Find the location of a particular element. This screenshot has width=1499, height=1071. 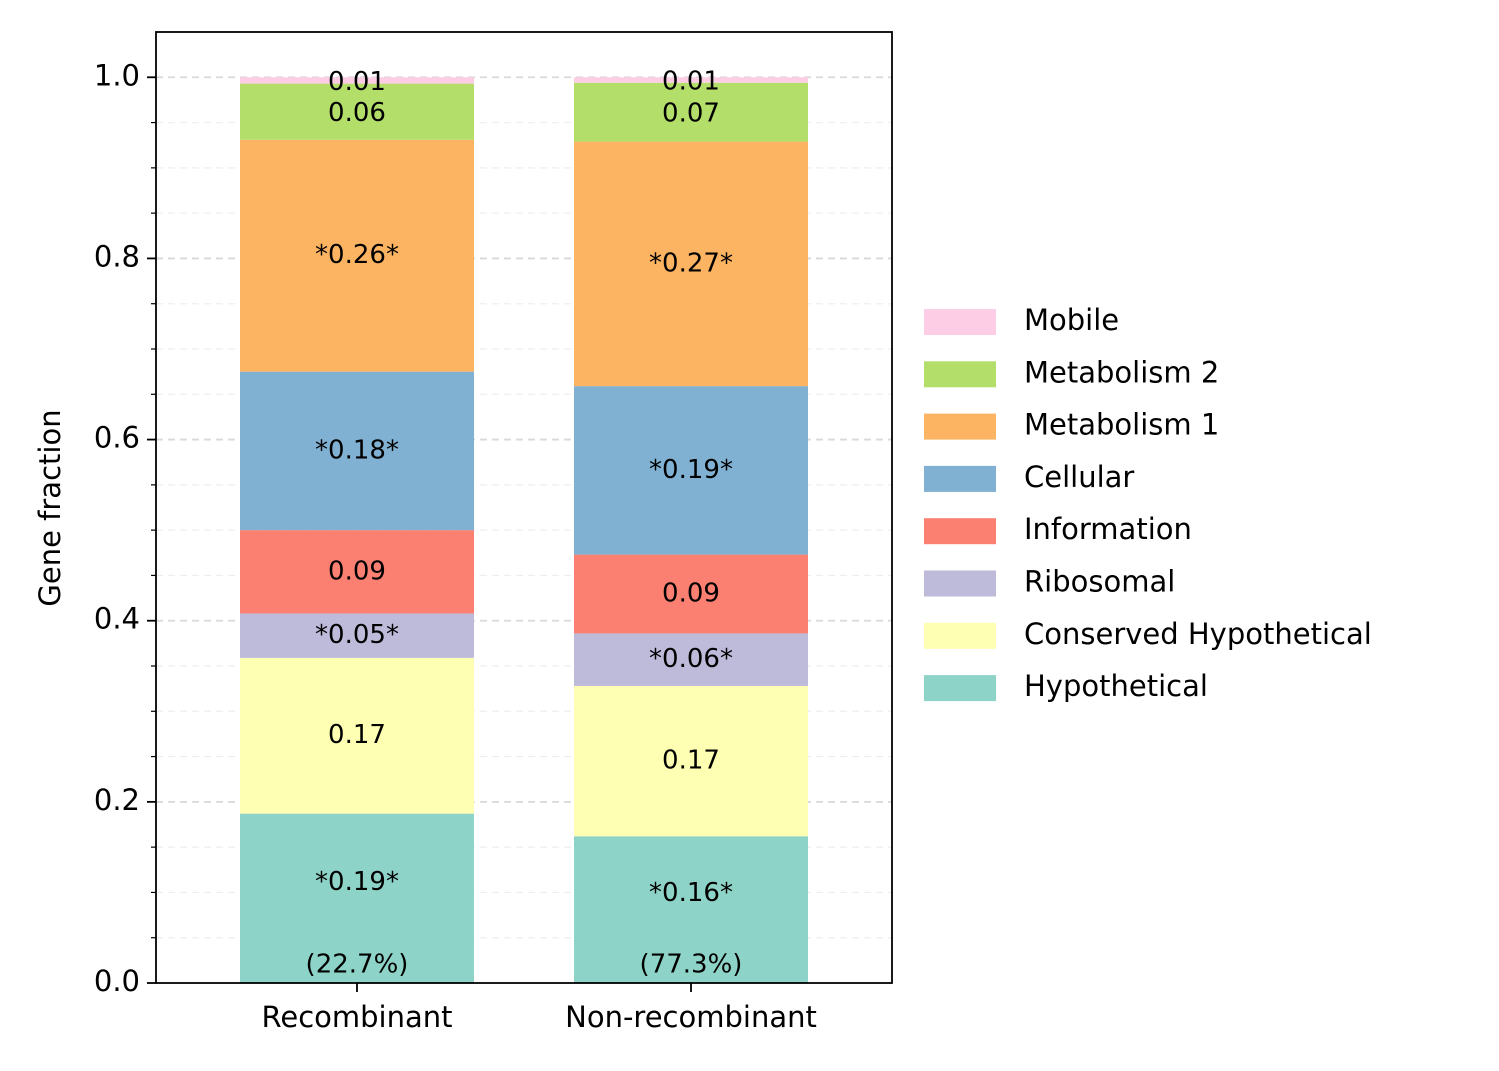

y-tick-label: 0.4 is located at coordinates (117, 619).